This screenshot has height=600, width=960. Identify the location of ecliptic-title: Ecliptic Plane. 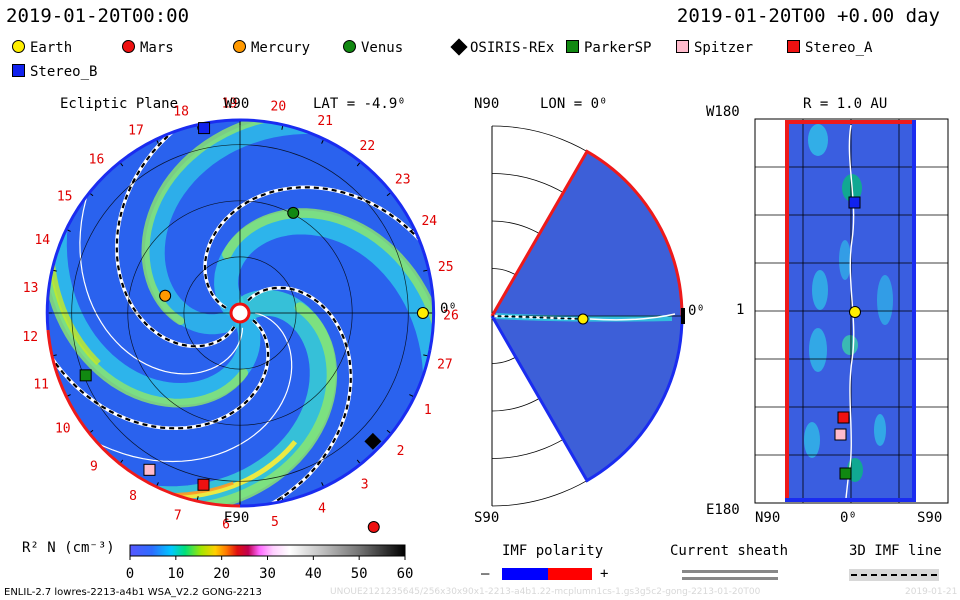
(119, 104).